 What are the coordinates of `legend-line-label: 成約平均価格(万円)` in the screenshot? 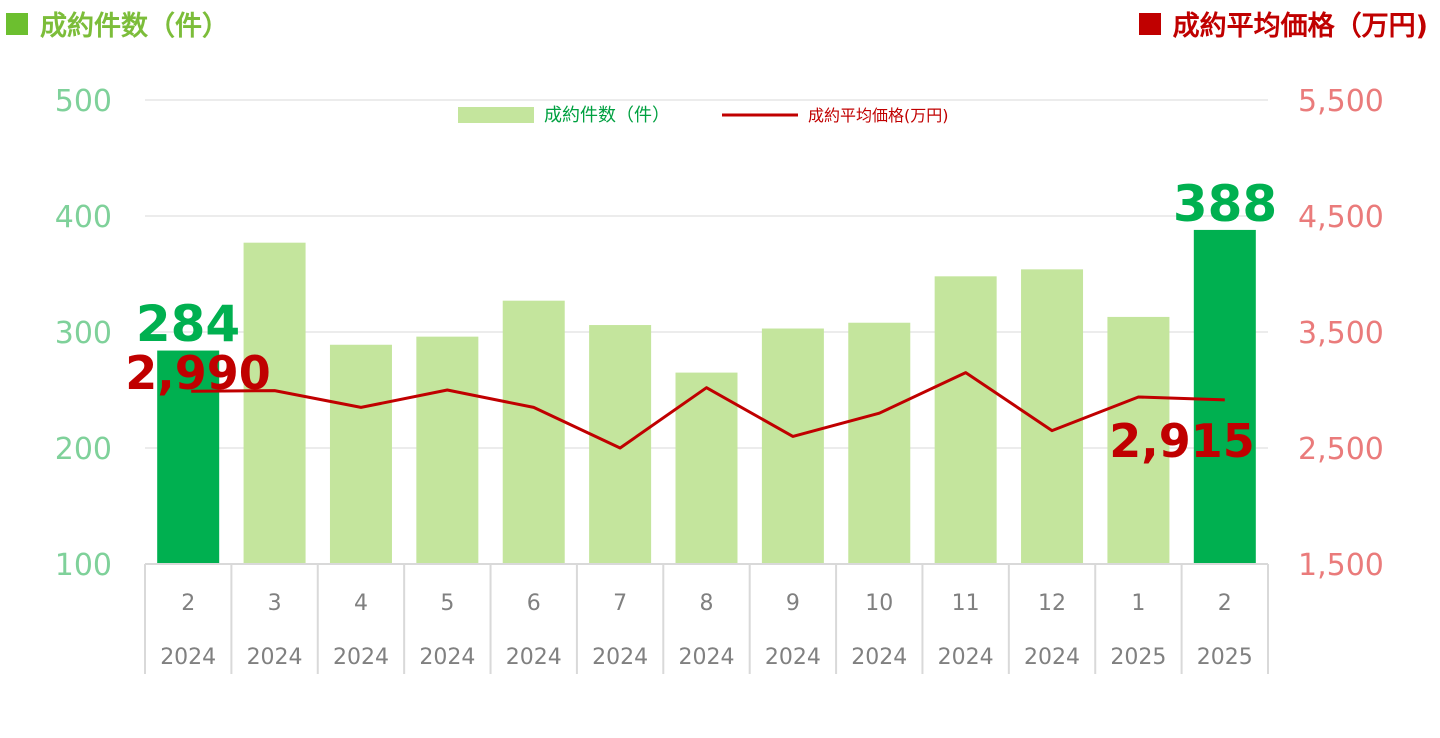 It's located at (878, 115).